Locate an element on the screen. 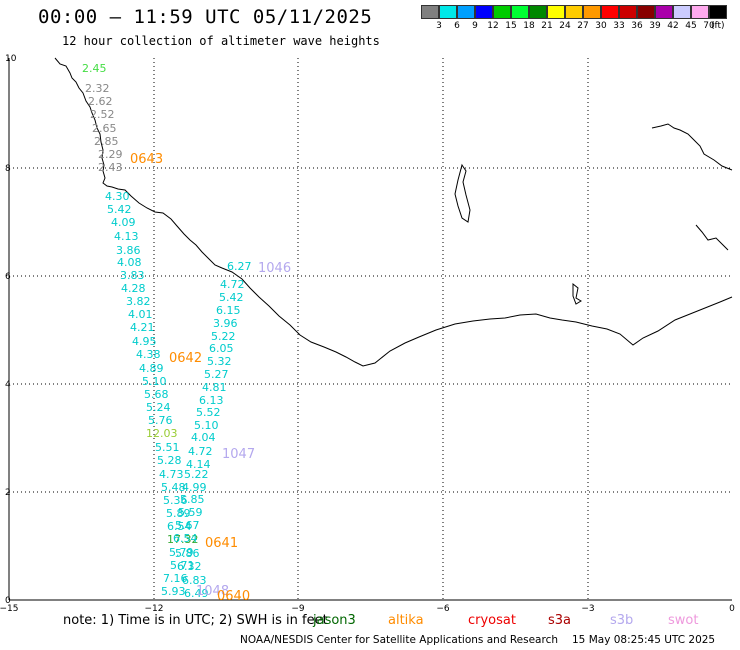 This screenshot has height=650, width=740. legend-labels: 3 6 9 12 15 18 21 24 27 30 33 36 39 42 45 70 is located at coordinates (574, 26).